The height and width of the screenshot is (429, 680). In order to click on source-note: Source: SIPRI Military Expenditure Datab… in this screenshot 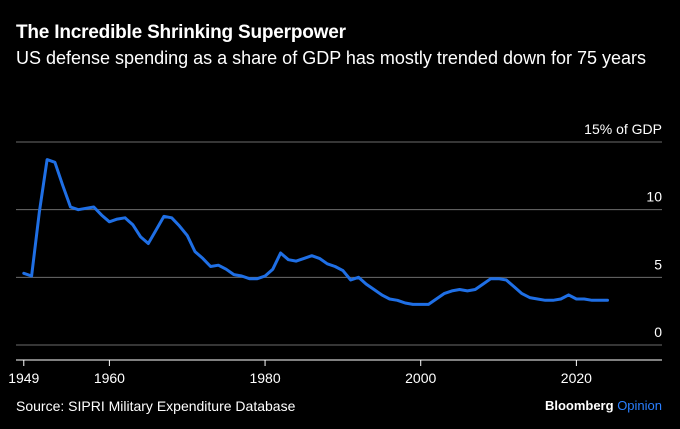, I will do `click(156, 406)`.